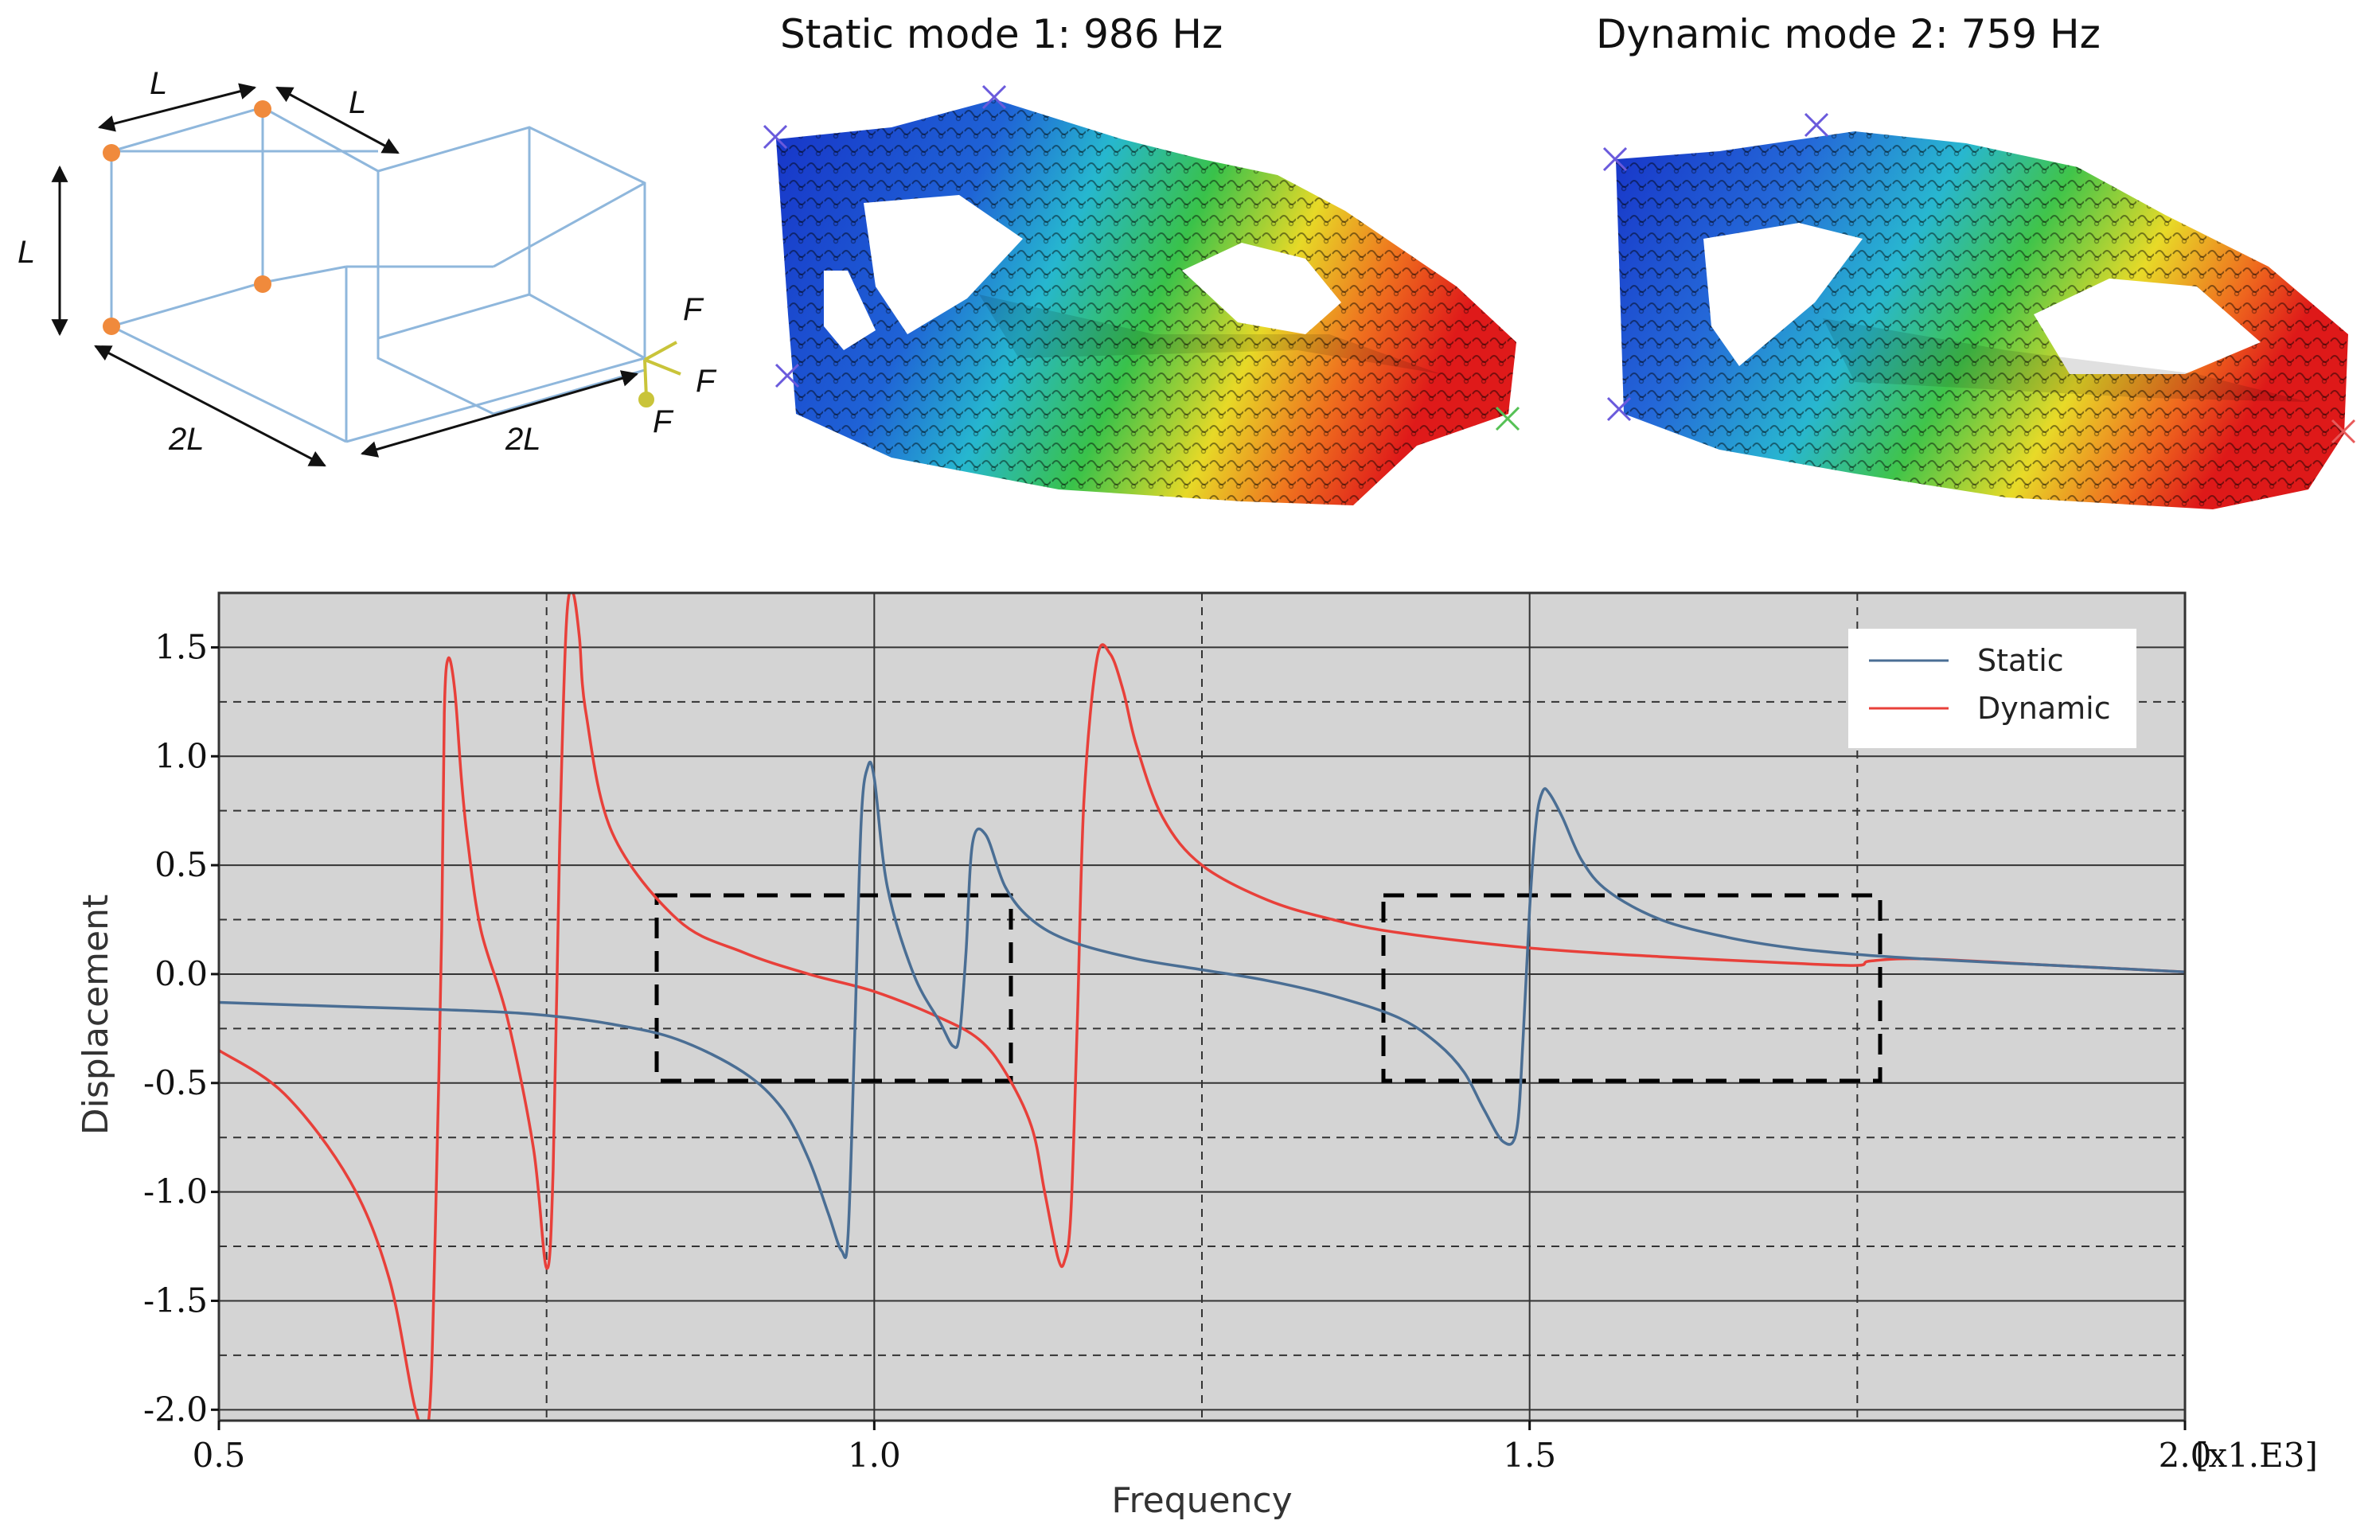  Describe the element at coordinates (181, 755) in the screenshot. I see `y-tick-label: 1.0` at that location.